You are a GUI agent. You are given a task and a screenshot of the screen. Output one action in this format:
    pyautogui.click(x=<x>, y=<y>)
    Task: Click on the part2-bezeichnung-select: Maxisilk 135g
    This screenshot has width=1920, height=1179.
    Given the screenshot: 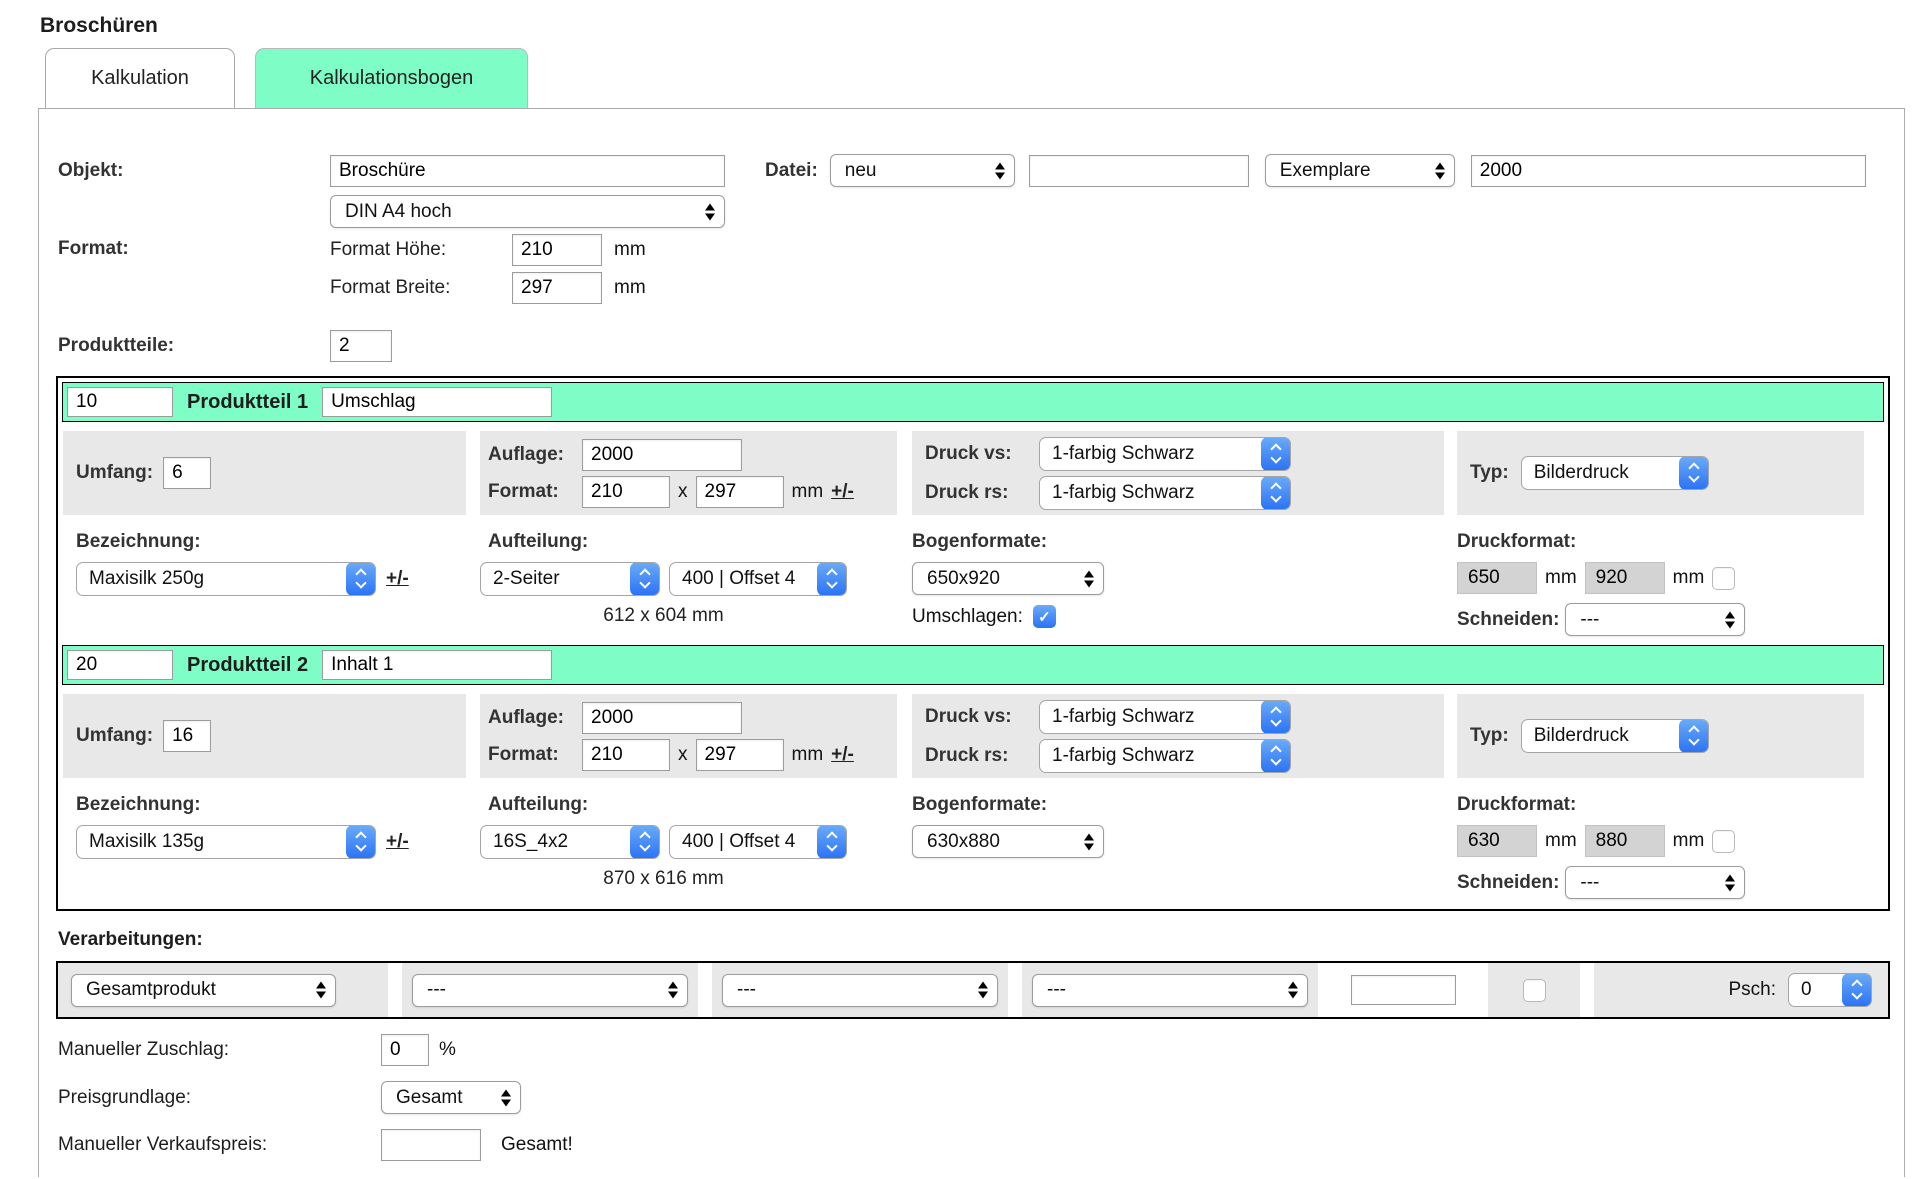 What is the action you would take?
    pyautogui.click(x=226, y=842)
    